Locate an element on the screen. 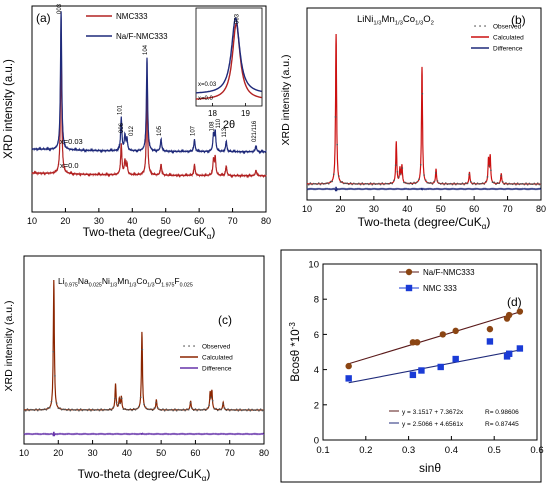  chart-title-part: O is located at coordinates (158, 281).